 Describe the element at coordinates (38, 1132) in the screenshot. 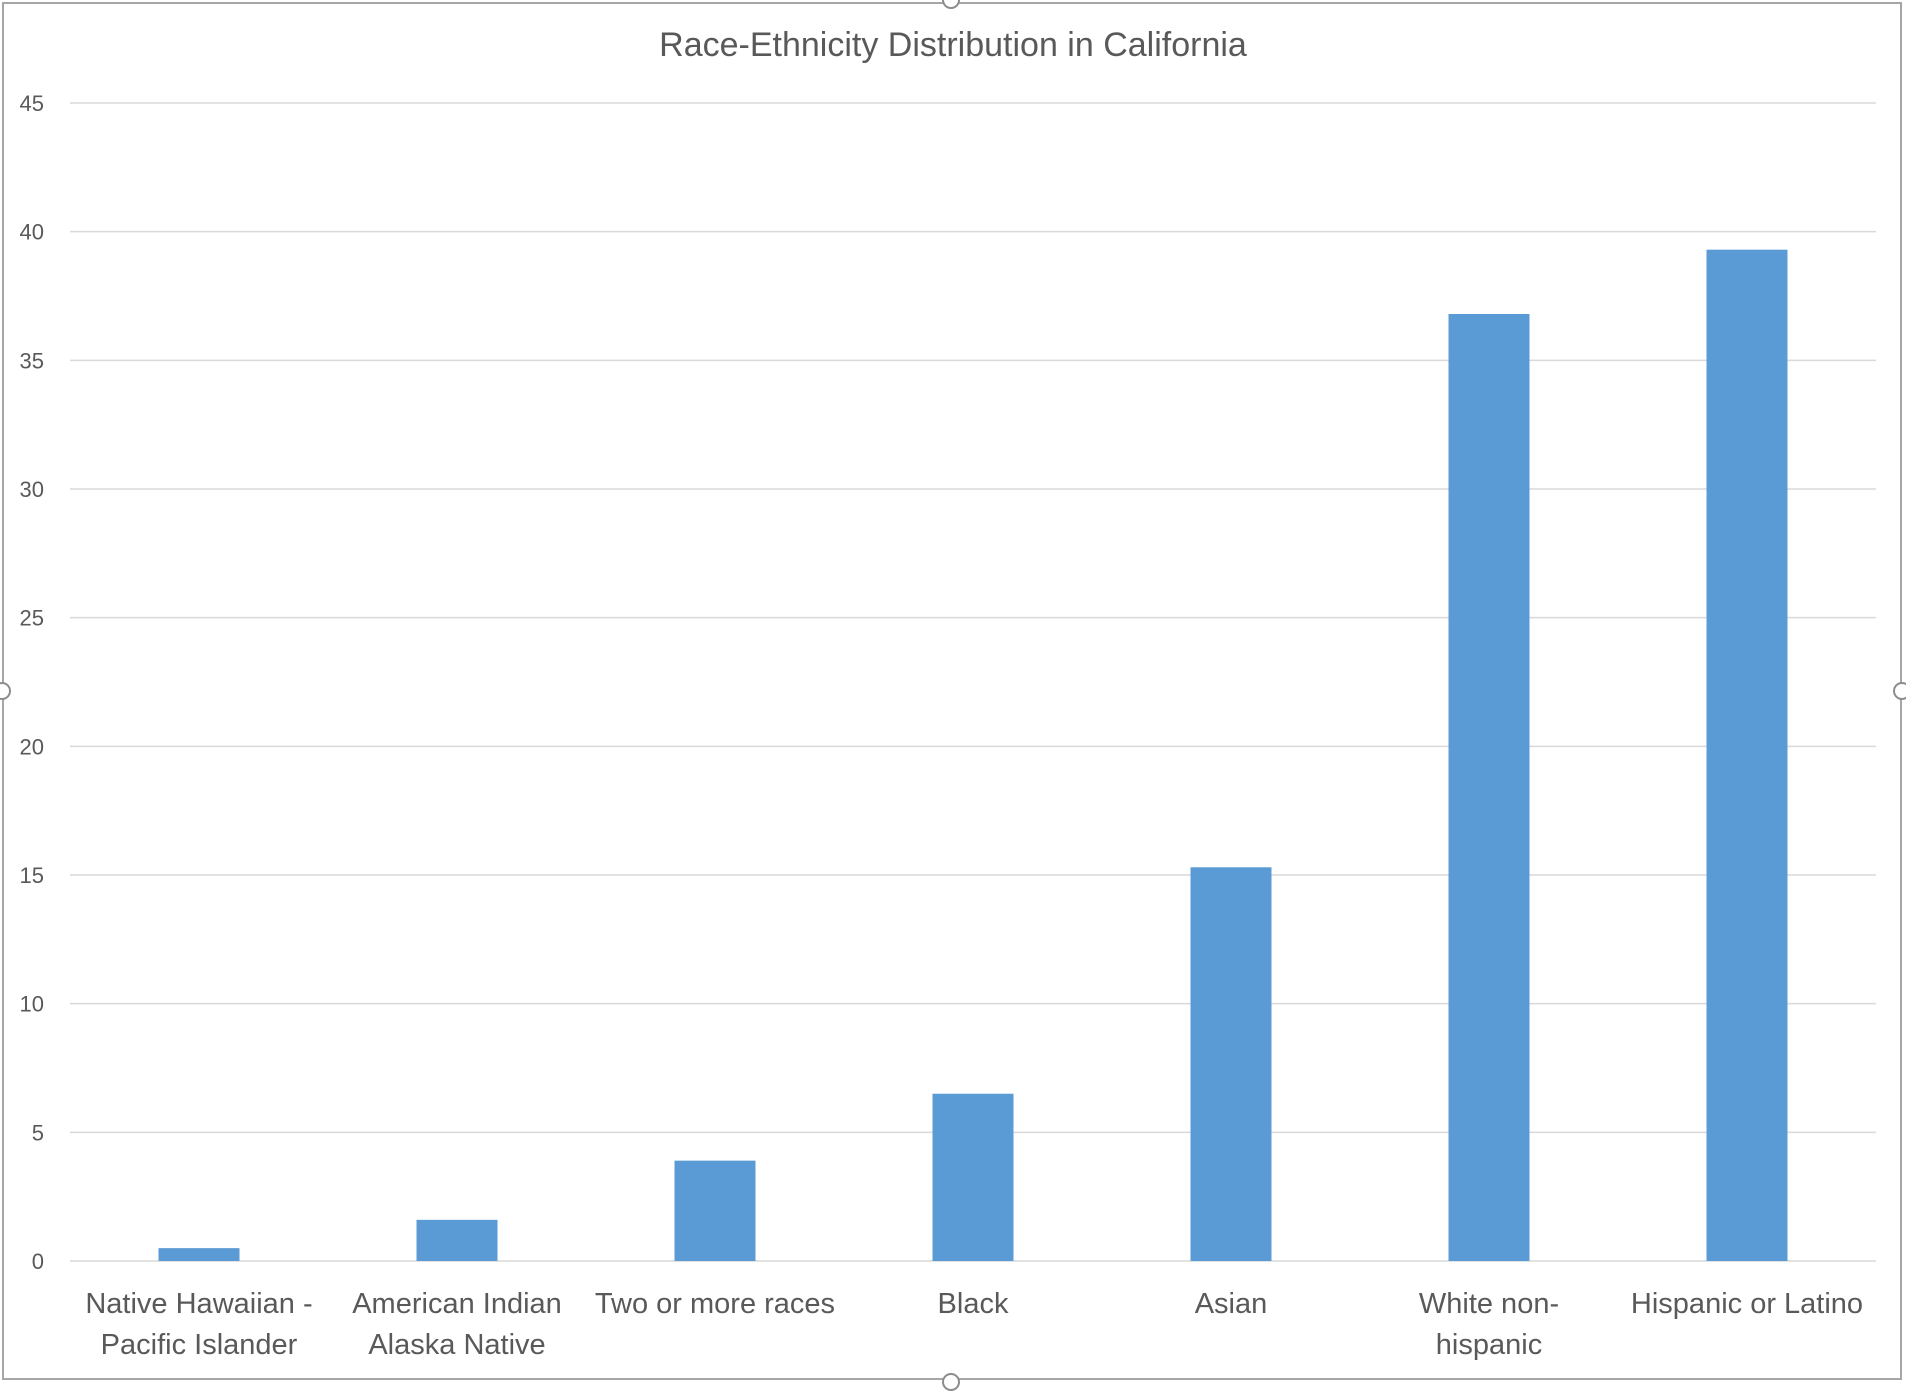

I see `y-tick-label: 5` at that location.